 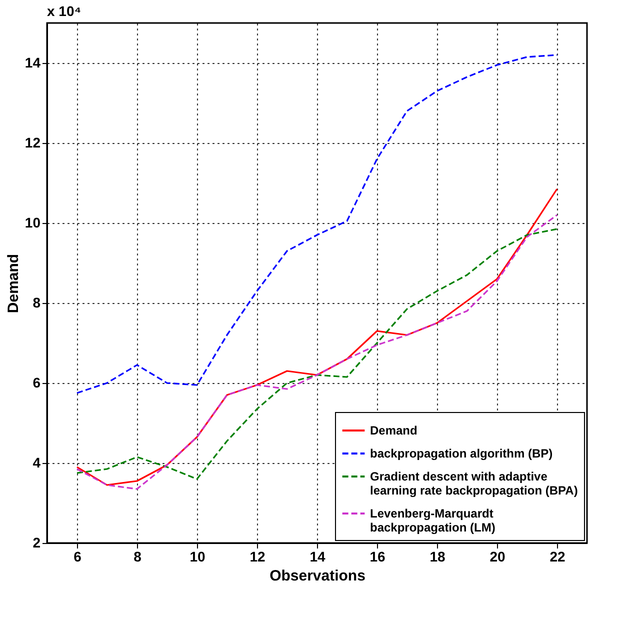 I want to click on x-axis-title: Observations, so click(x=318, y=576).